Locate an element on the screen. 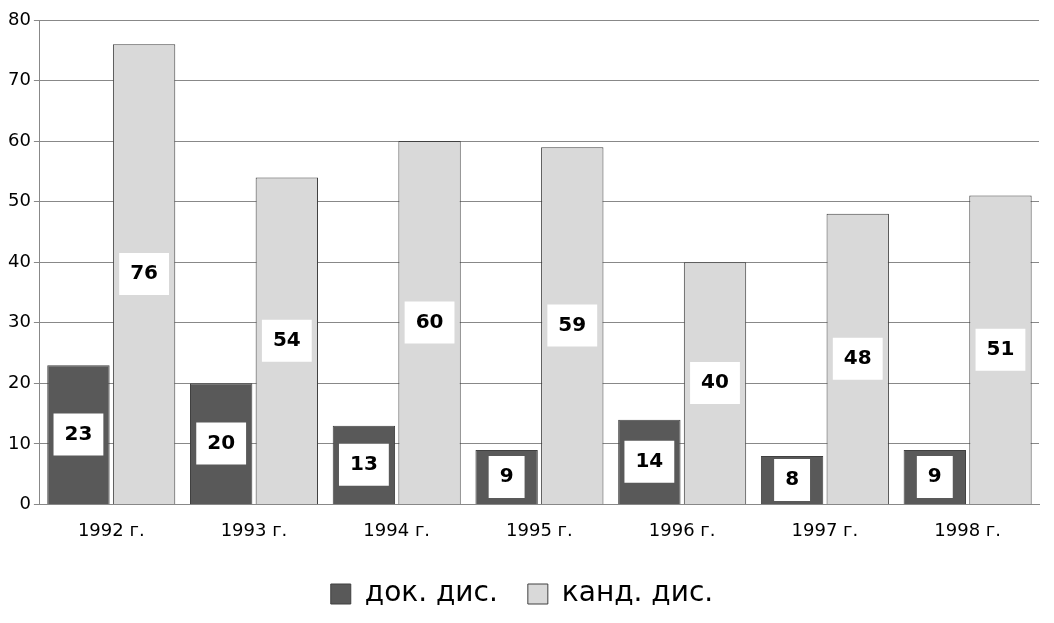 This screenshot has width=1054, height=623. data-label: 59 is located at coordinates (572, 323).